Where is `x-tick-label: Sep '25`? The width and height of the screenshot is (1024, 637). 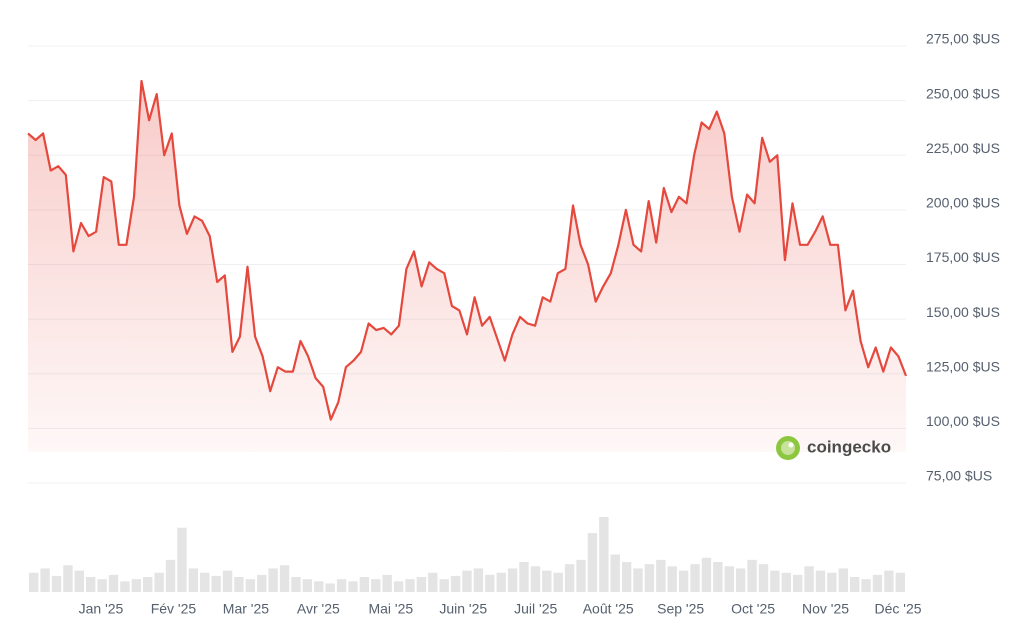 x-tick-label: Sep '25 is located at coordinates (680, 609).